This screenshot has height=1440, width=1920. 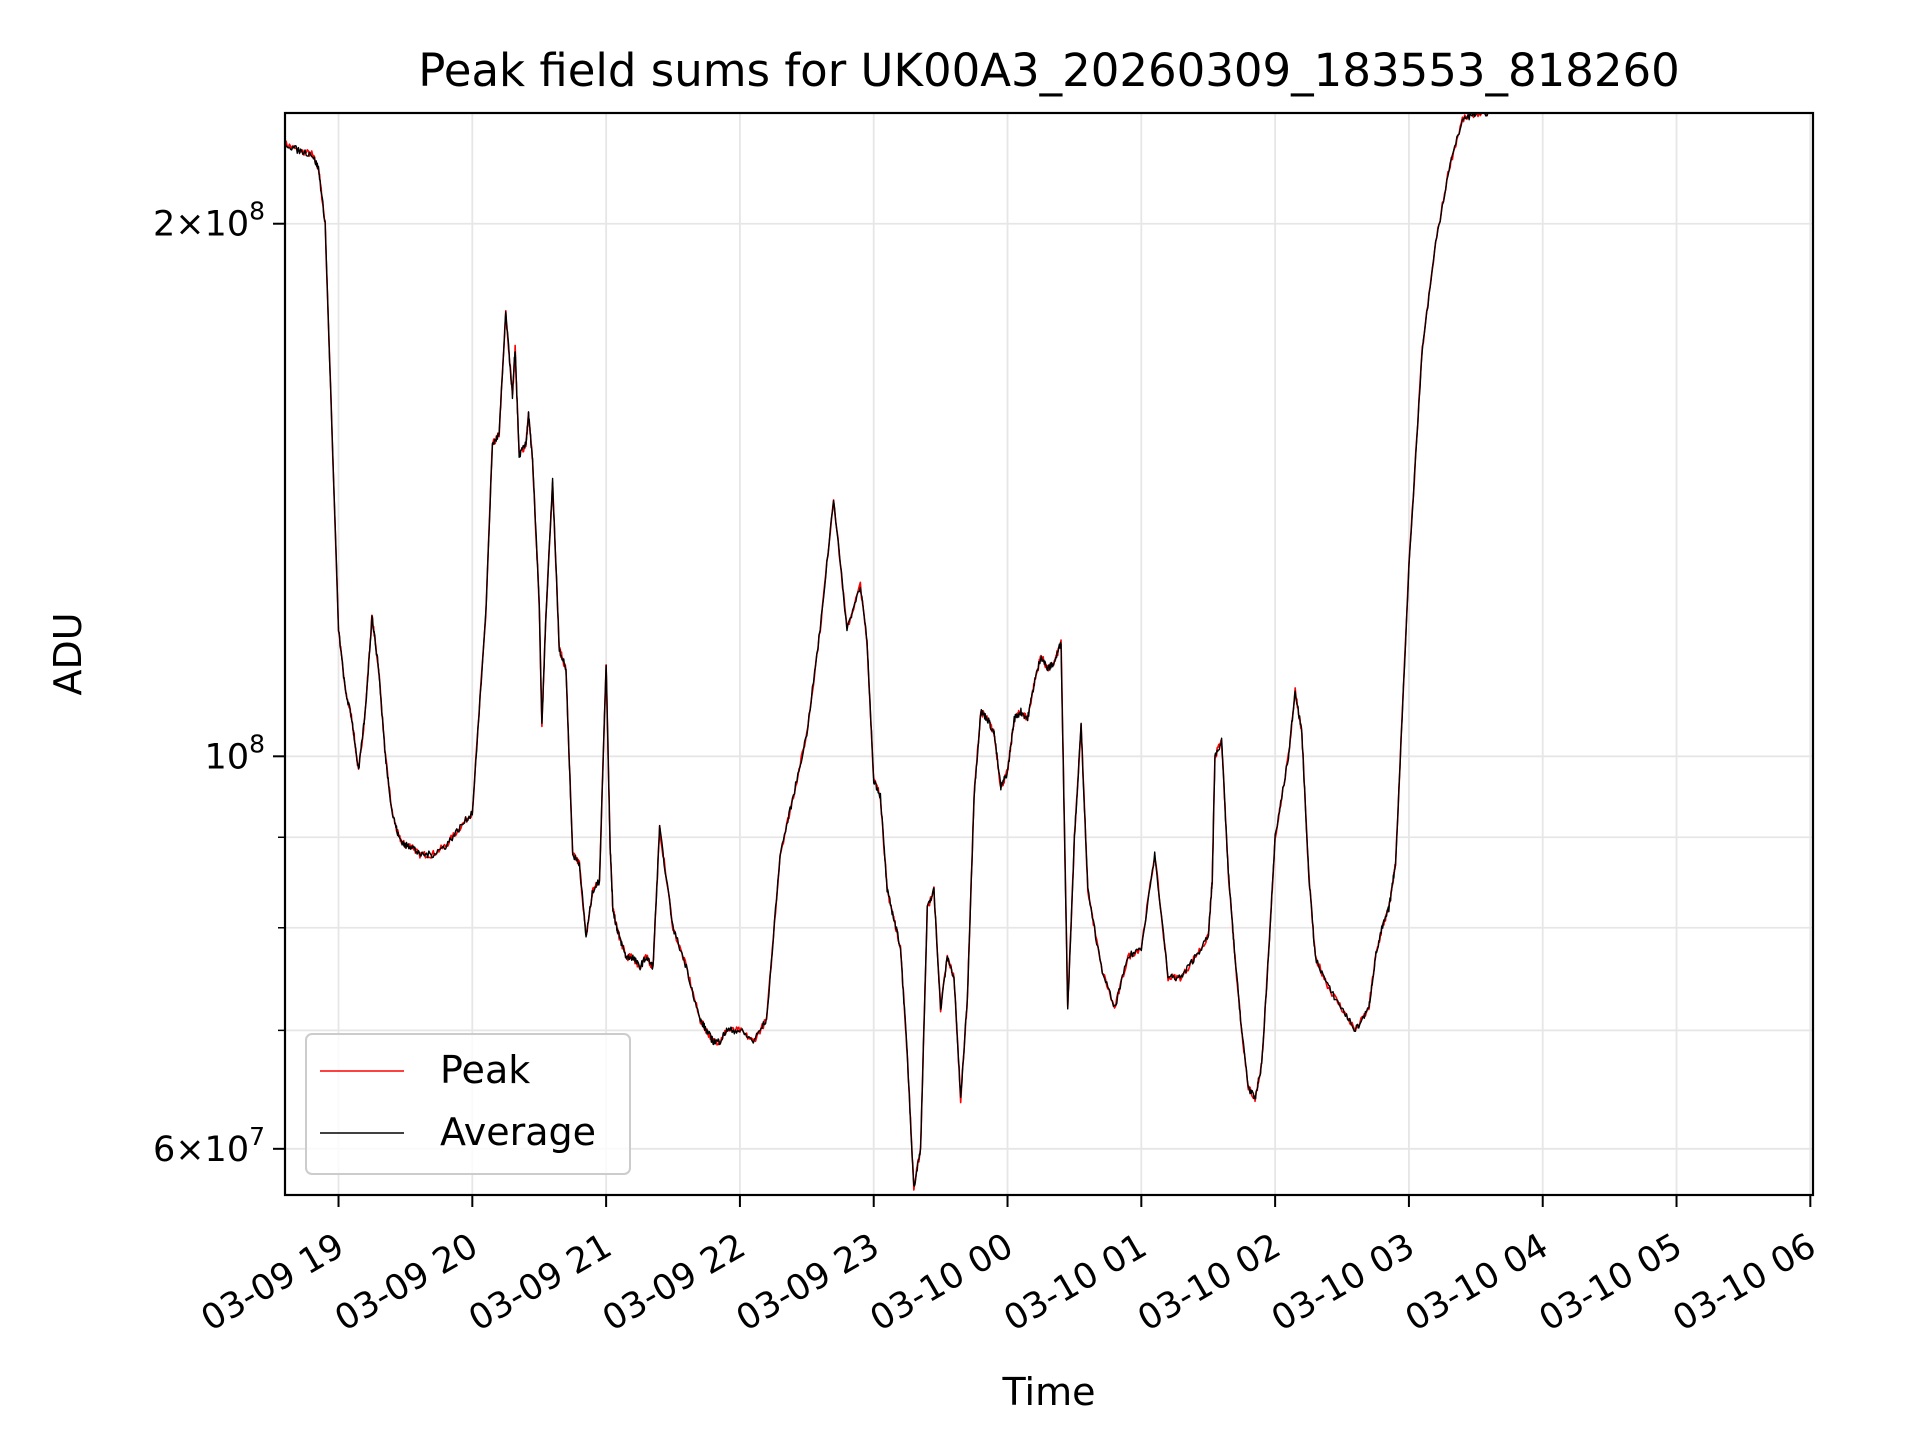 What do you see at coordinates (68, 653) in the screenshot?
I see `y-axis-label: ADU` at bounding box center [68, 653].